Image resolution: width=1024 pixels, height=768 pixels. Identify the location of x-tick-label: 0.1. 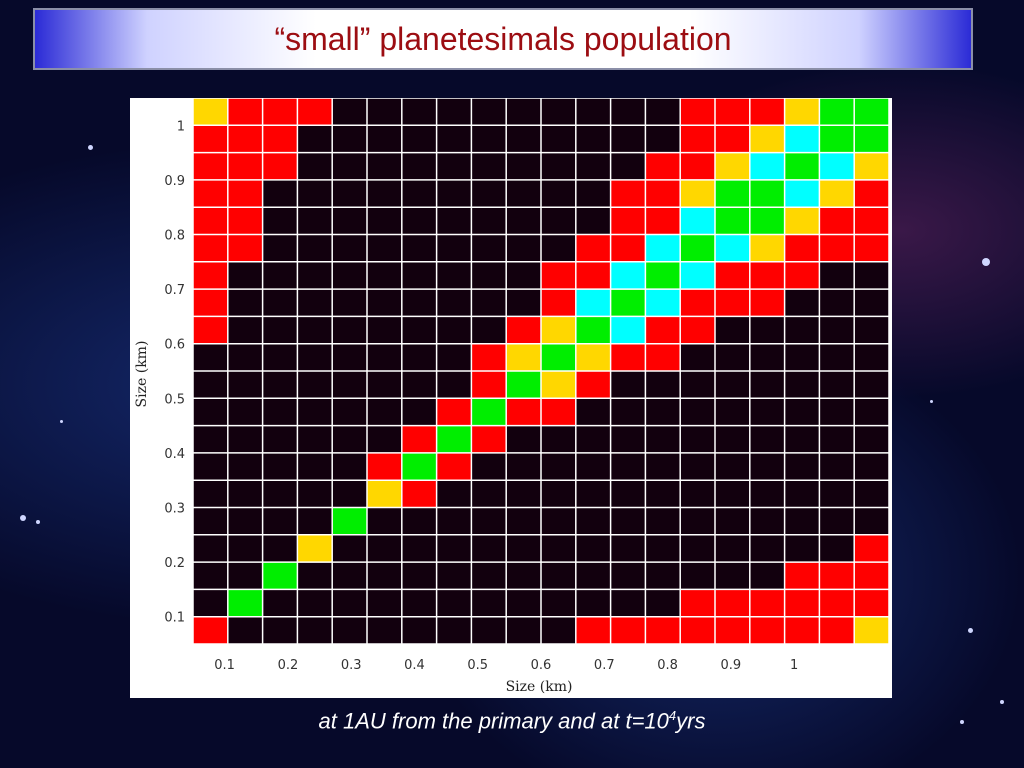
(224, 665).